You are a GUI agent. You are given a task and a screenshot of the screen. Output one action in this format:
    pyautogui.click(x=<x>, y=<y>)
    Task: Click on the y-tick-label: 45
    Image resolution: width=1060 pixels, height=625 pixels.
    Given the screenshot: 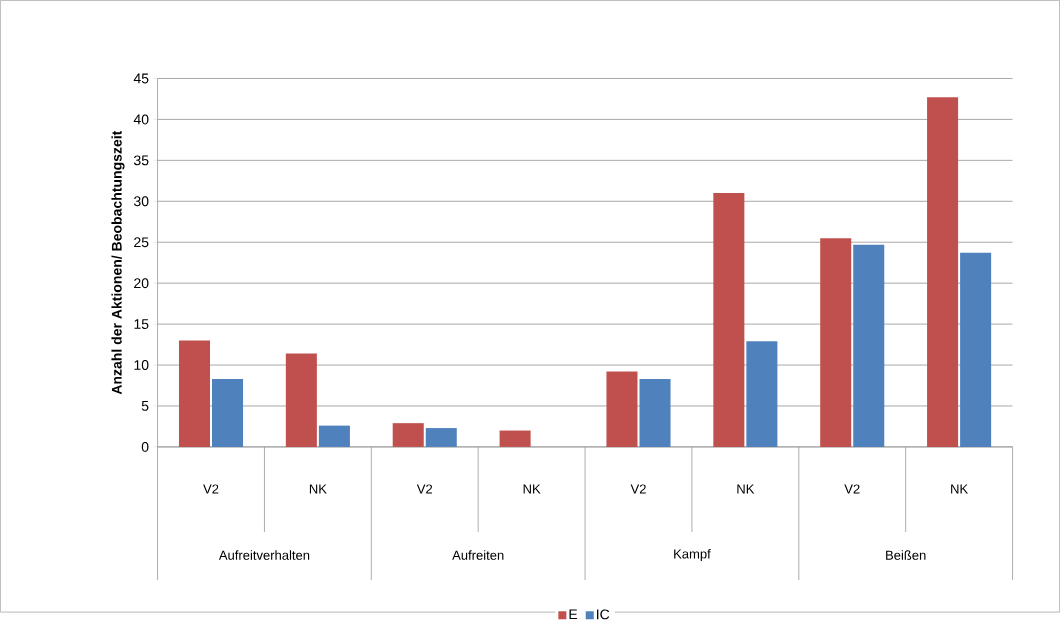 What is the action you would take?
    pyautogui.click(x=141, y=78)
    